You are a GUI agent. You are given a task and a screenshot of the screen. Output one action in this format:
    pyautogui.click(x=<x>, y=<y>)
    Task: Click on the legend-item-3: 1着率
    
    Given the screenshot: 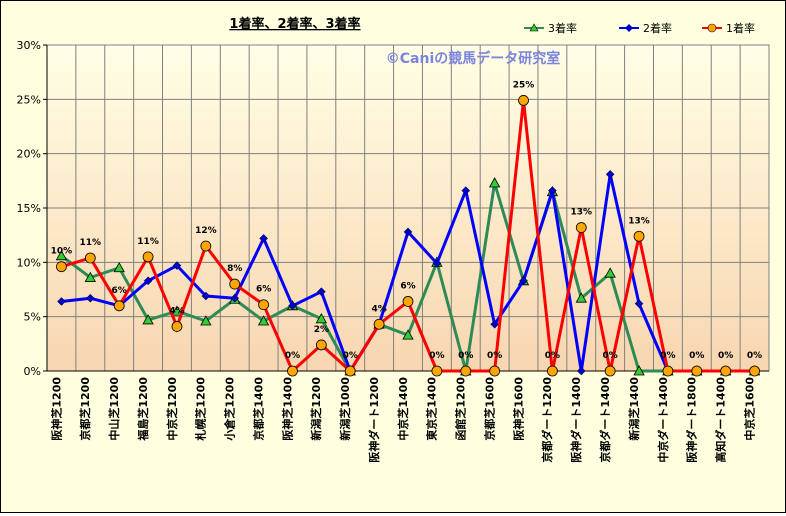 What is the action you would take?
    pyautogui.click(x=728, y=28)
    